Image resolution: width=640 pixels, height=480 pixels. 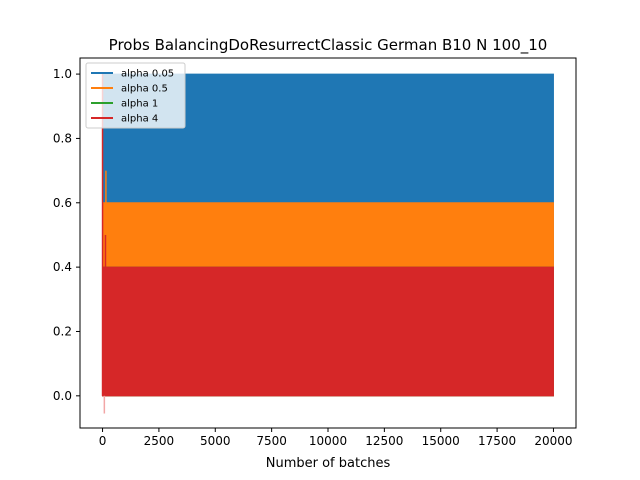 I want to click on legend-label-2: alpha 1, so click(x=139, y=104).